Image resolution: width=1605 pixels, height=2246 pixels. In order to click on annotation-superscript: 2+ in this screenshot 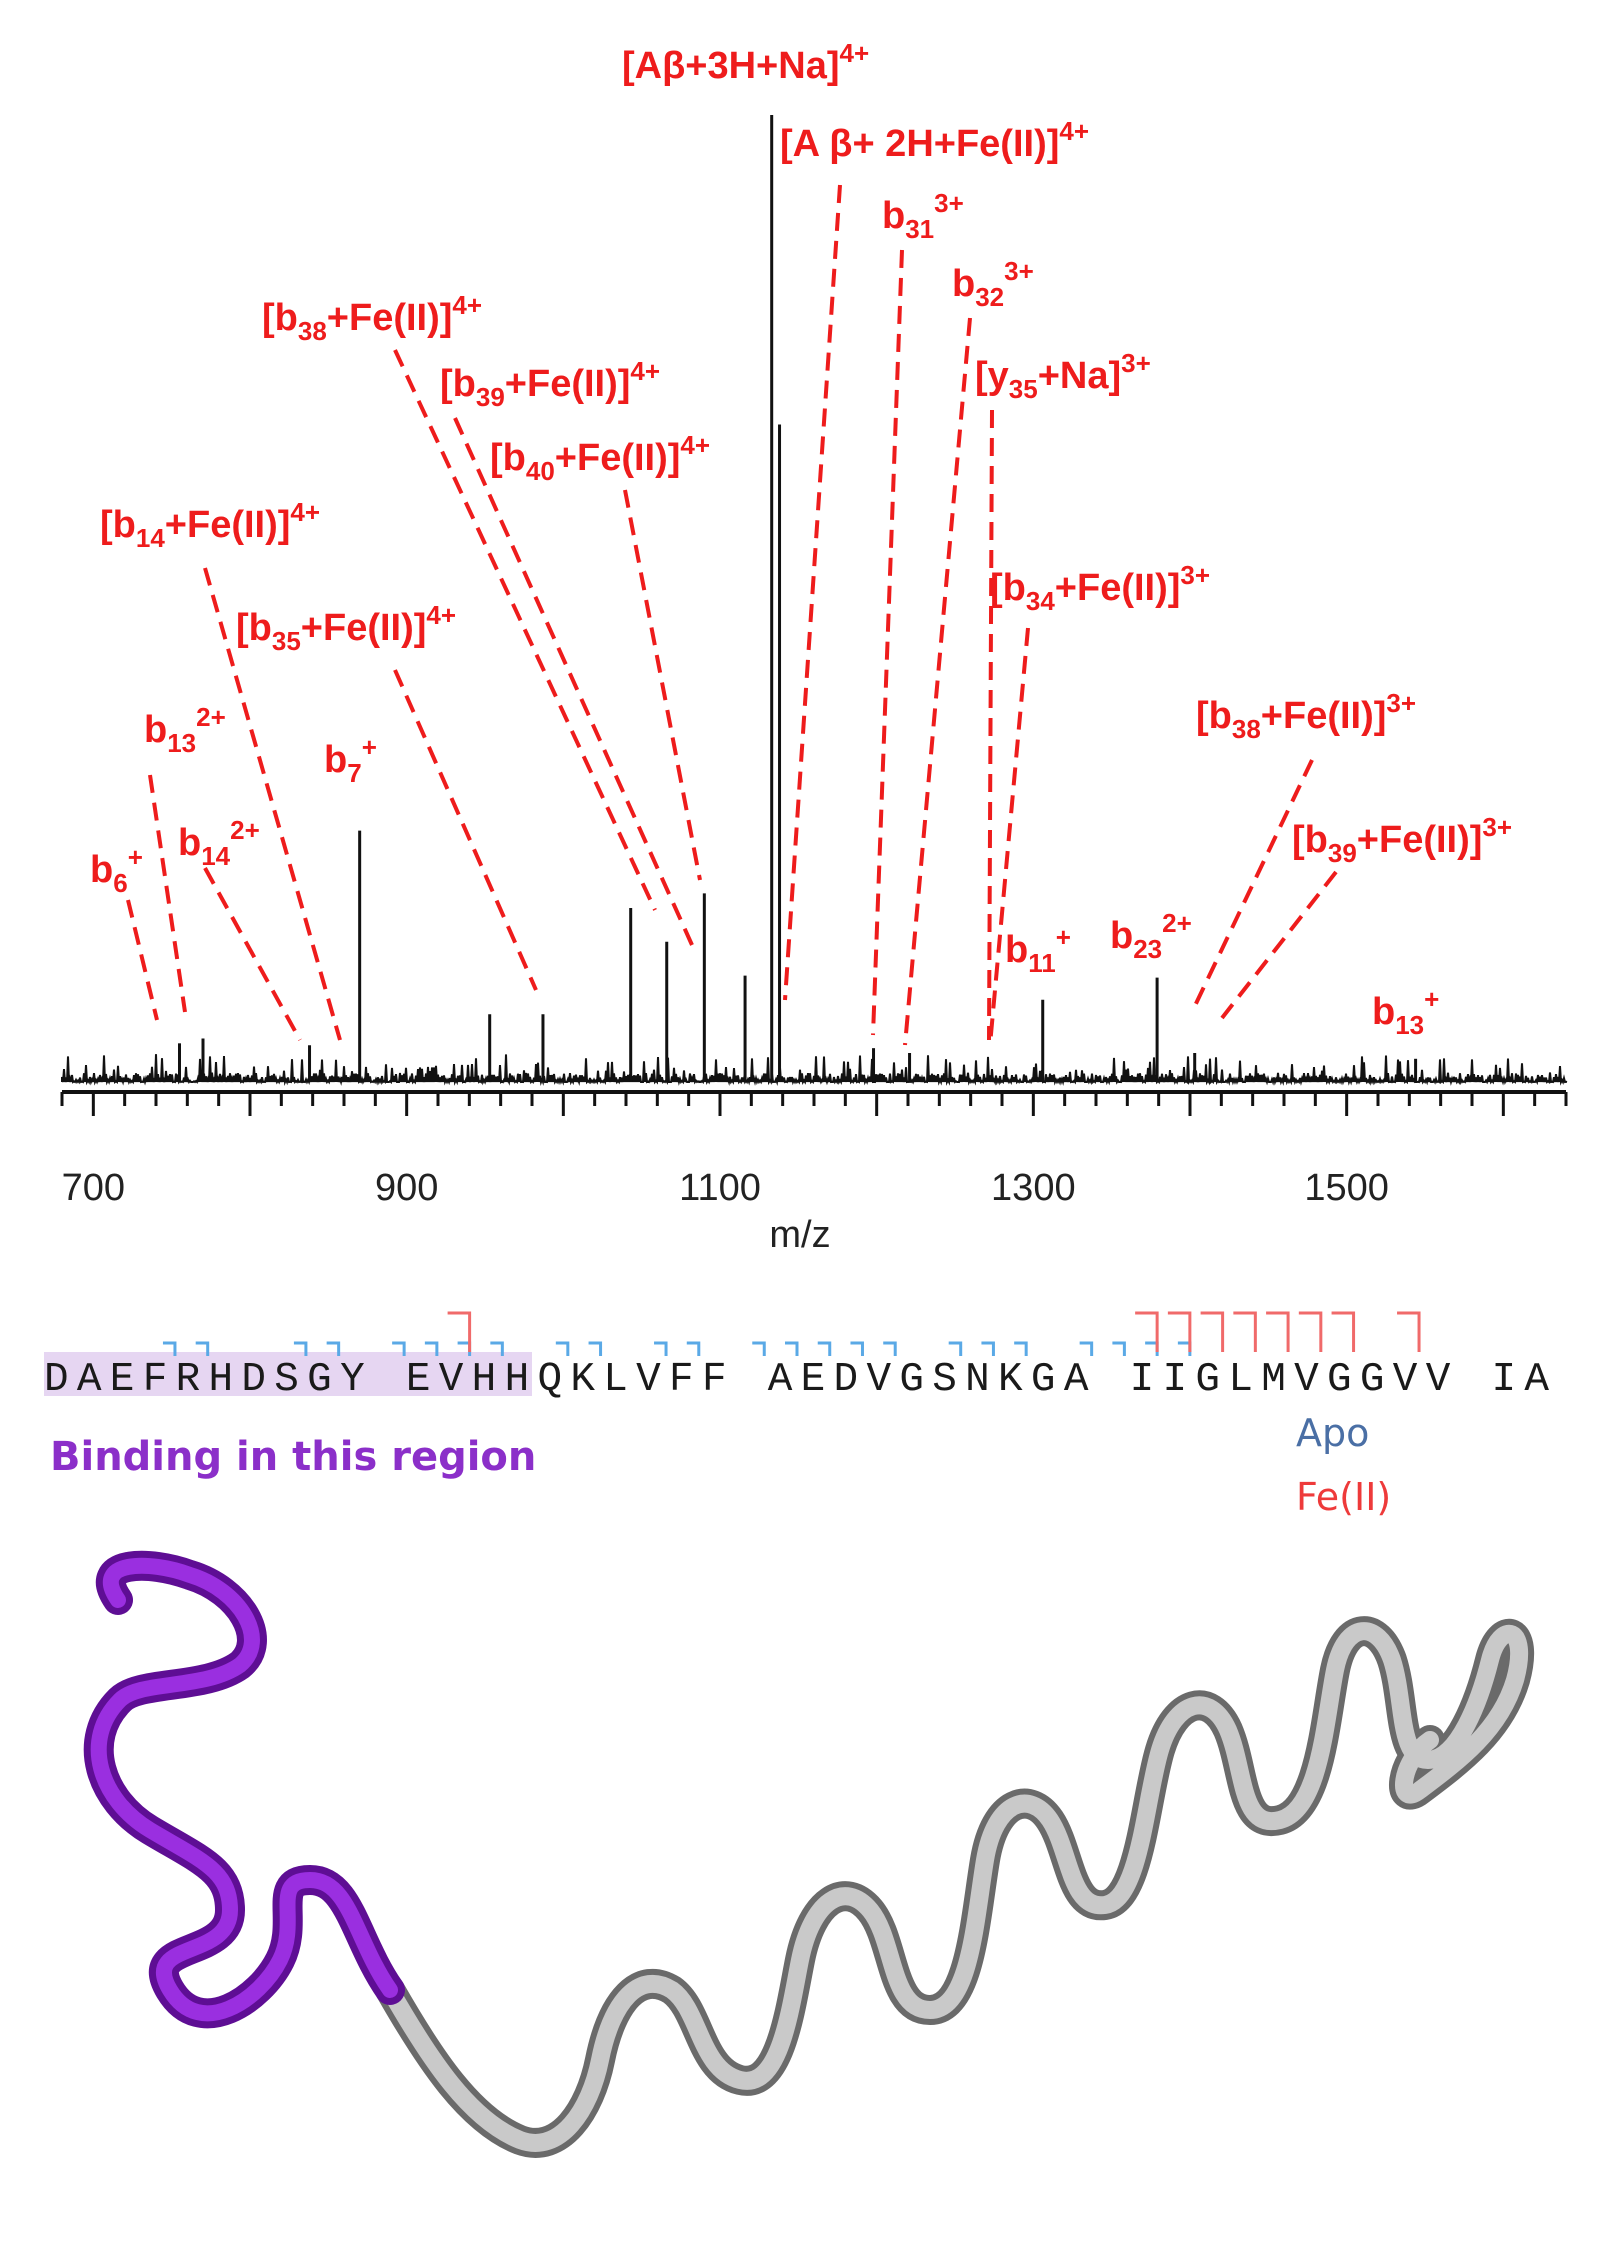, I will do `click(211, 717)`.